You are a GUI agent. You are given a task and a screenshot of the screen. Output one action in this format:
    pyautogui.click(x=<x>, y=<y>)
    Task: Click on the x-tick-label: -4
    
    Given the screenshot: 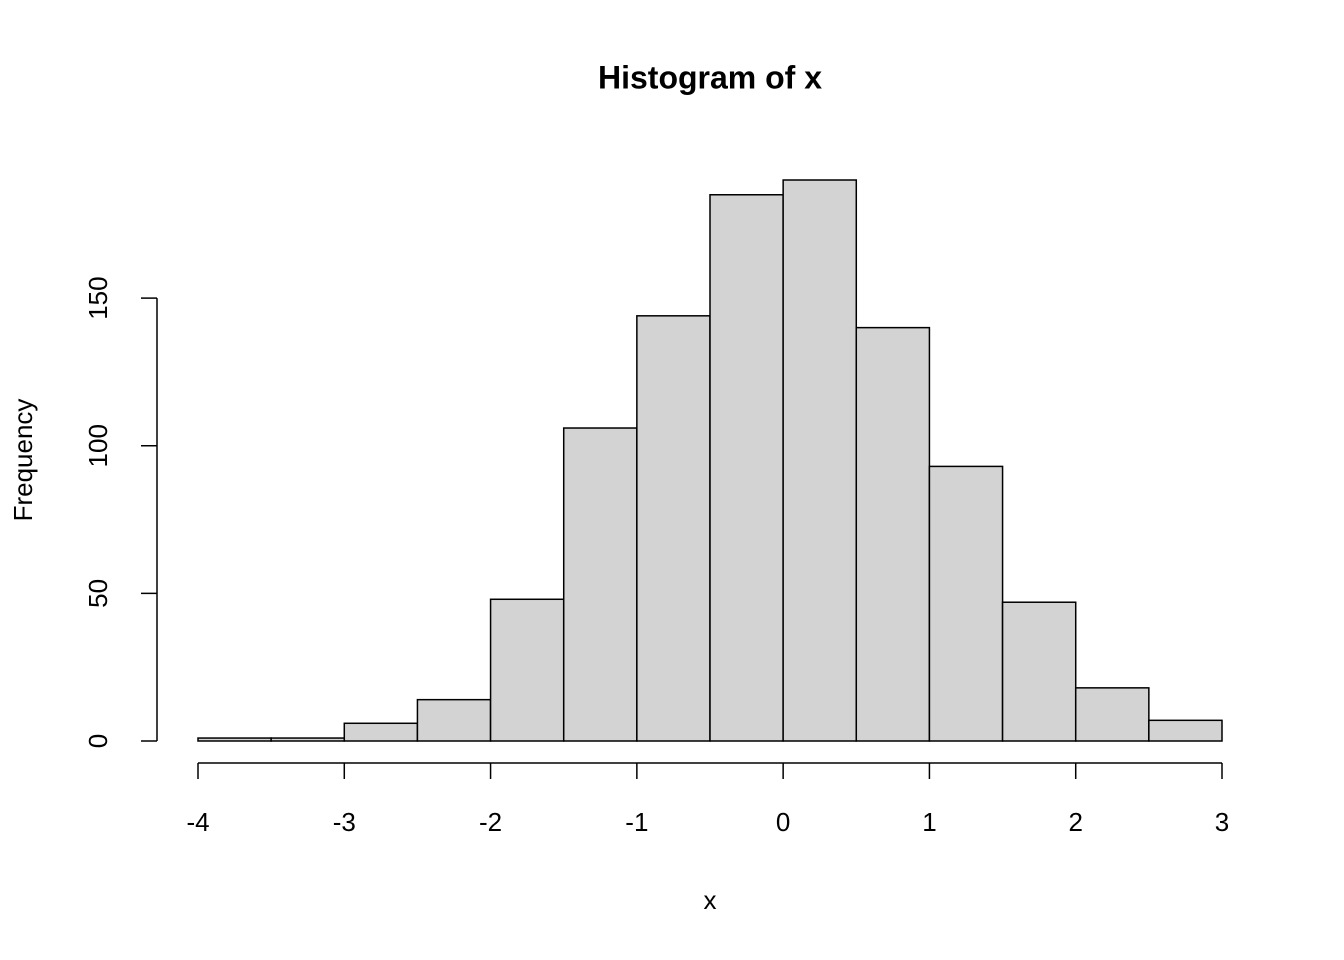 What is the action you would take?
    pyautogui.click(x=197, y=822)
    